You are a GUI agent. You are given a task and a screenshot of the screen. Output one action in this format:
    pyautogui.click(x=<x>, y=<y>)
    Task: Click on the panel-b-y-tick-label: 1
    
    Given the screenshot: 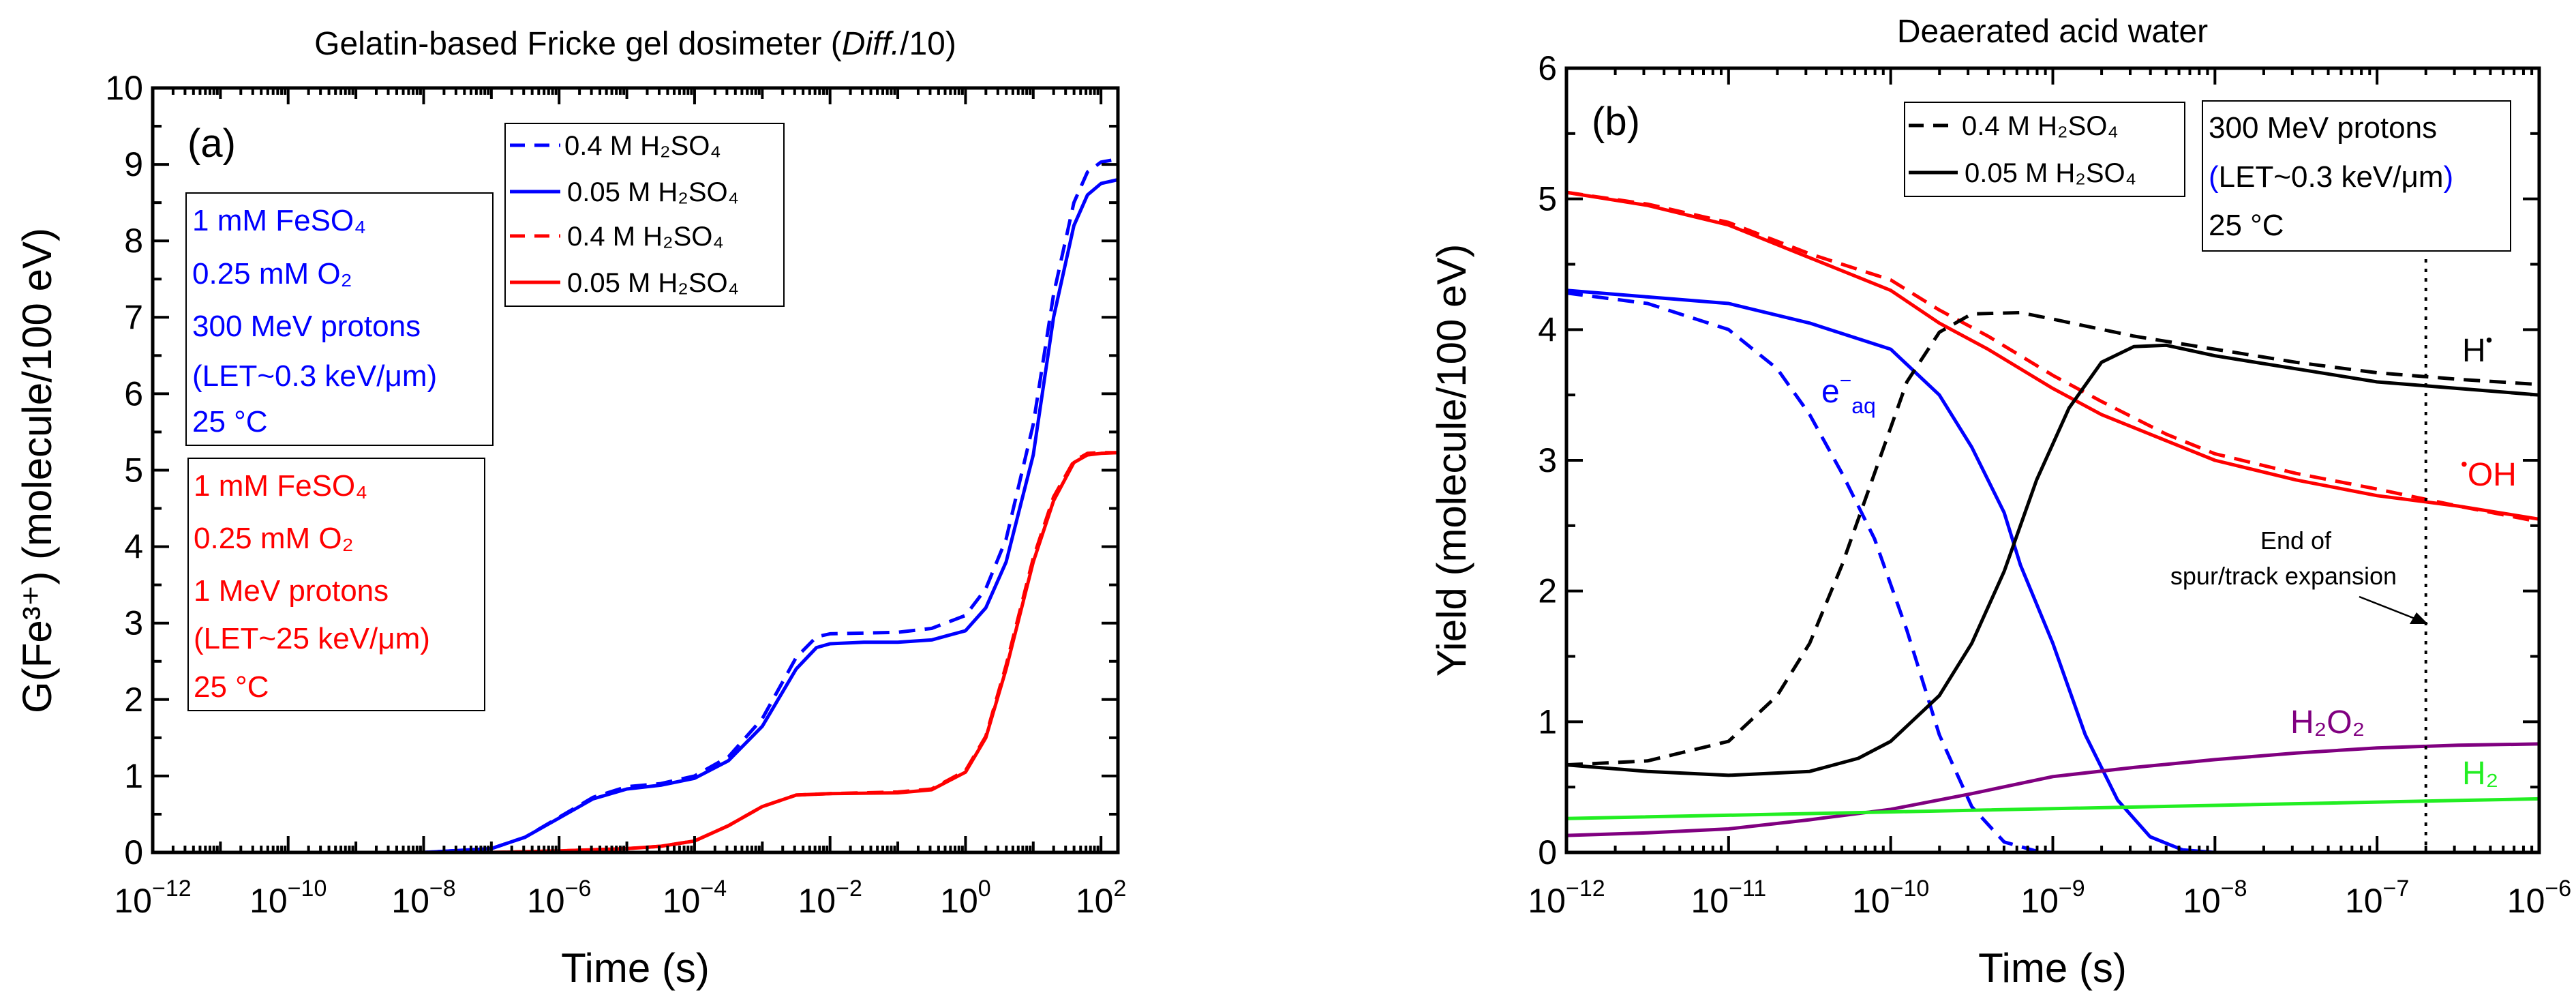 What is the action you would take?
    pyautogui.click(x=1548, y=721)
    